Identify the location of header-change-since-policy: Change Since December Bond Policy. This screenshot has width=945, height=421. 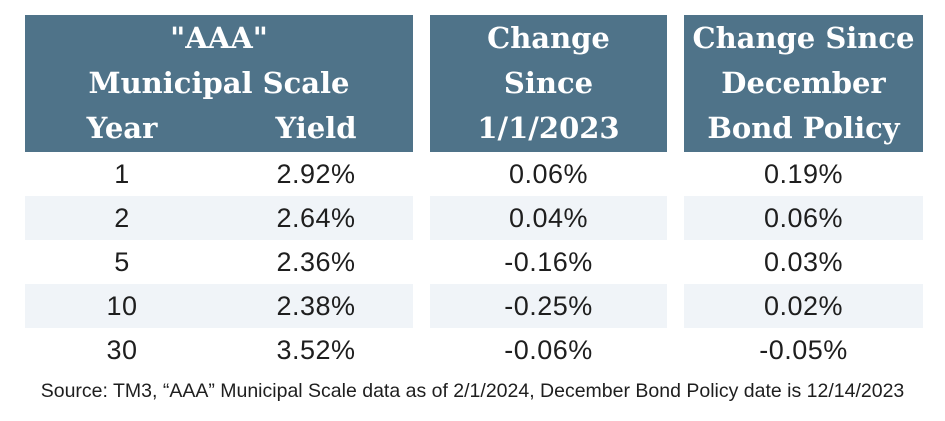
(803, 83).